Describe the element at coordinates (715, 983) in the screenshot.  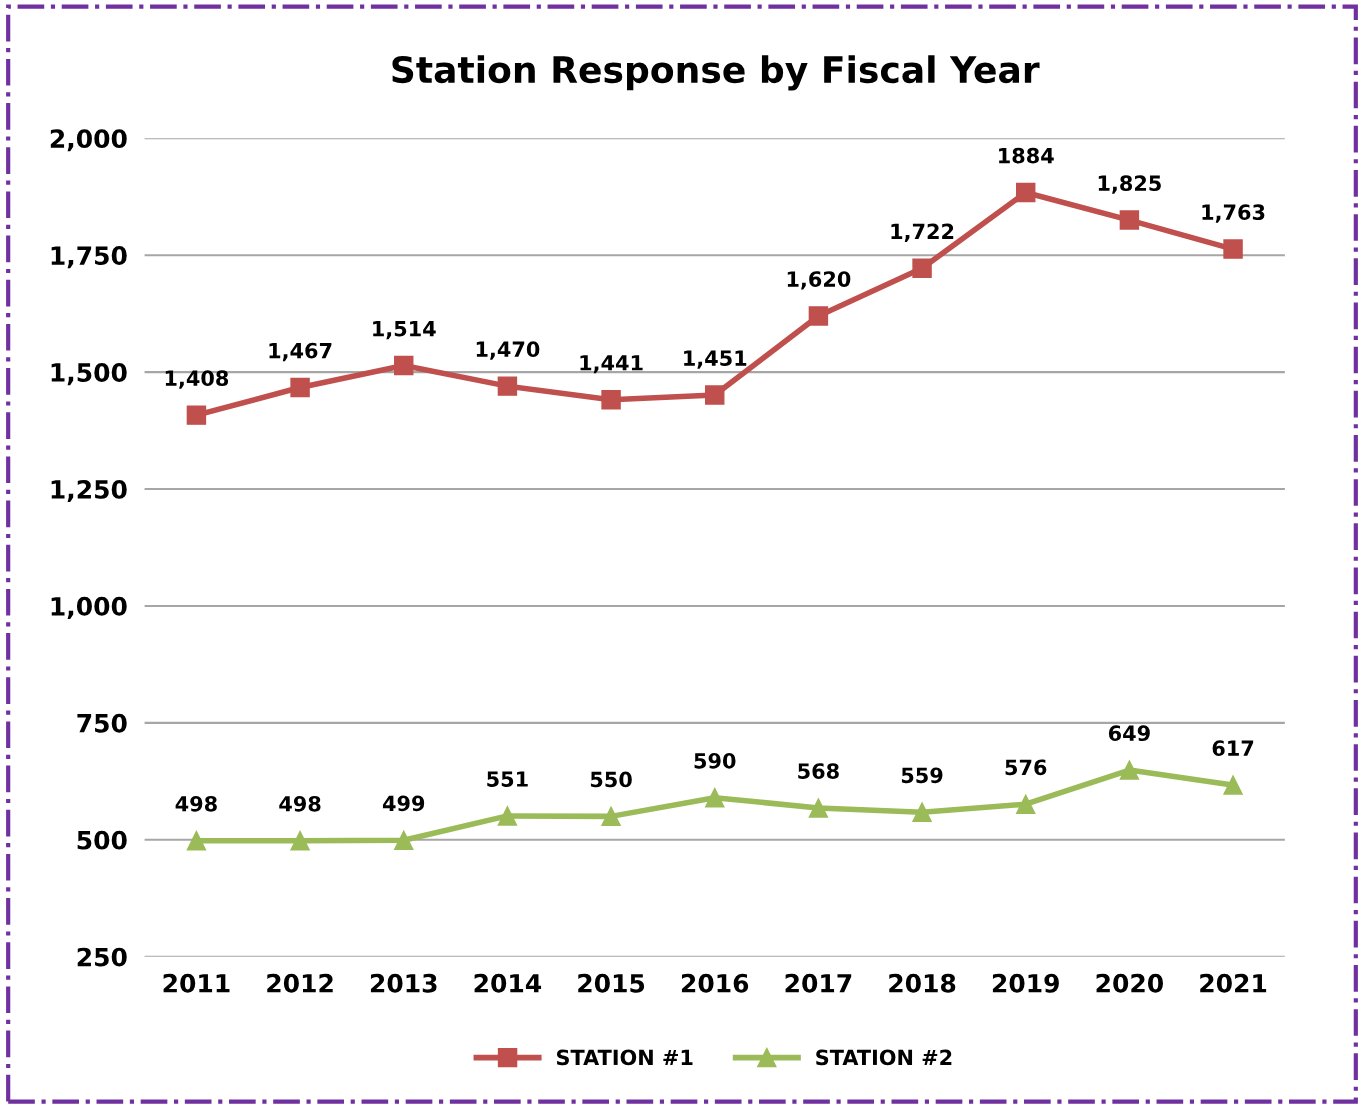
I see `x-tick-label: 2016` at that location.